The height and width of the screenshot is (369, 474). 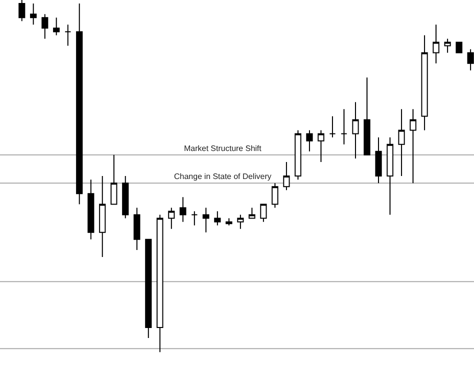 I want to click on ref-line-label: Change in State of Delivery, so click(x=223, y=176).